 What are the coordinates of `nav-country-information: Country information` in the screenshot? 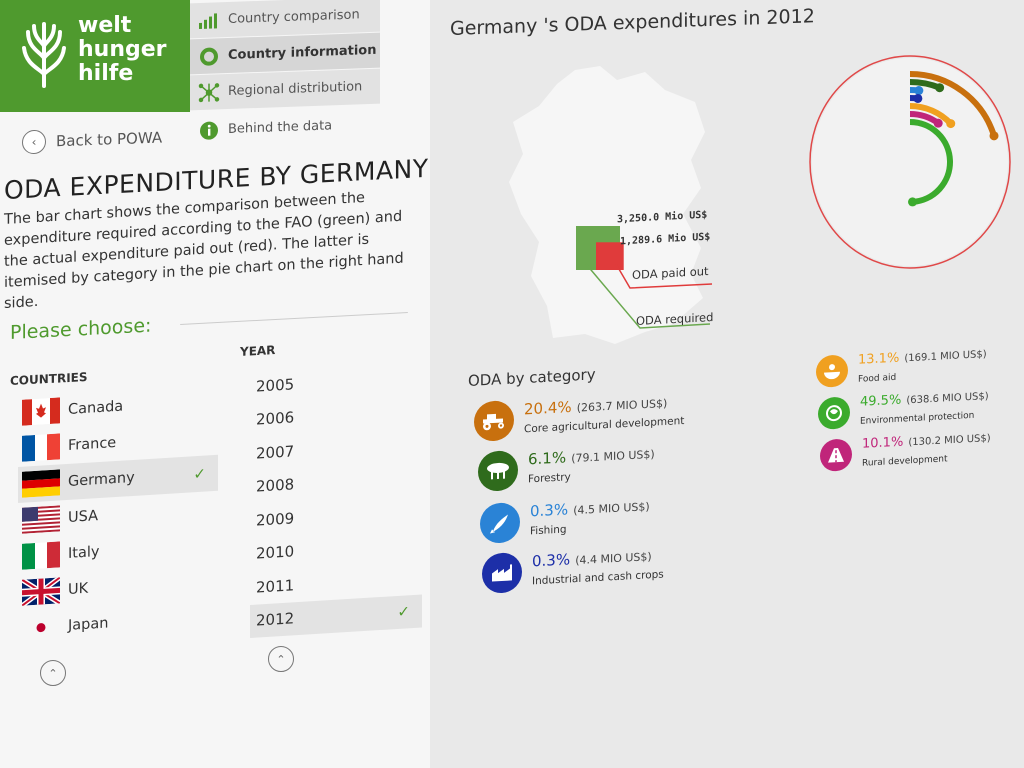 It's located at (285, 53).